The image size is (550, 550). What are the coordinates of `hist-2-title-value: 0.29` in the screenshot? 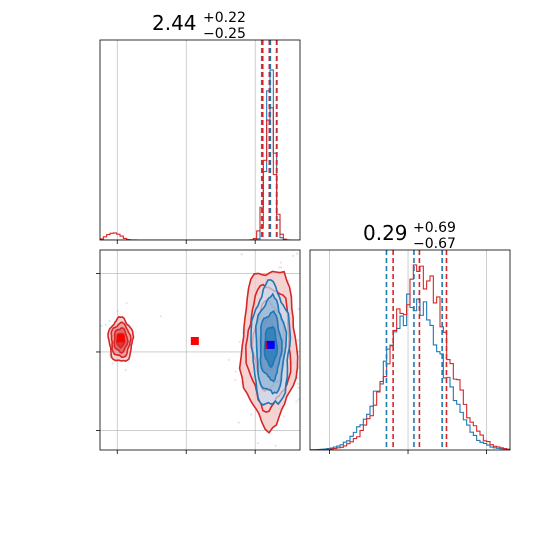 It's located at (385, 233).